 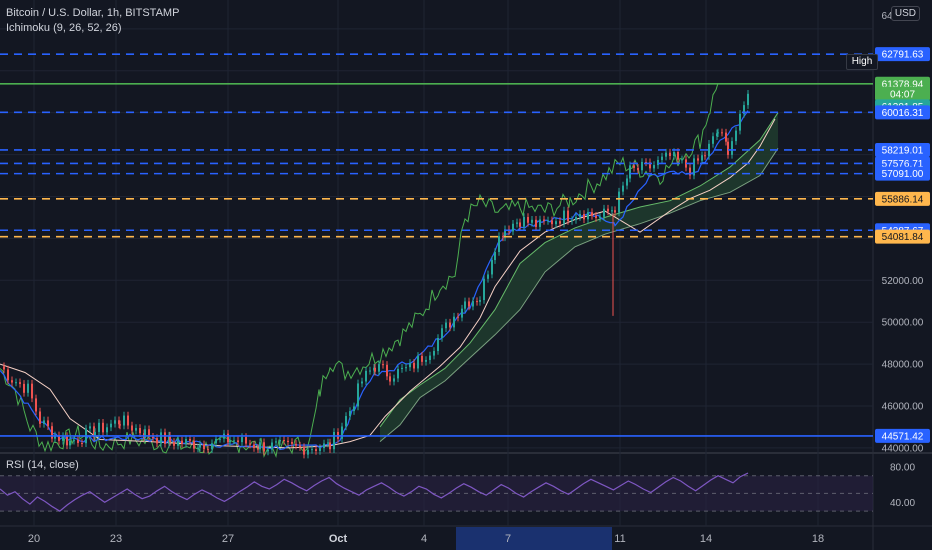 What do you see at coordinates (902, 112) in the screenshot?
I see `price-level-label: 60016.31` at bounding box center [902, 112].